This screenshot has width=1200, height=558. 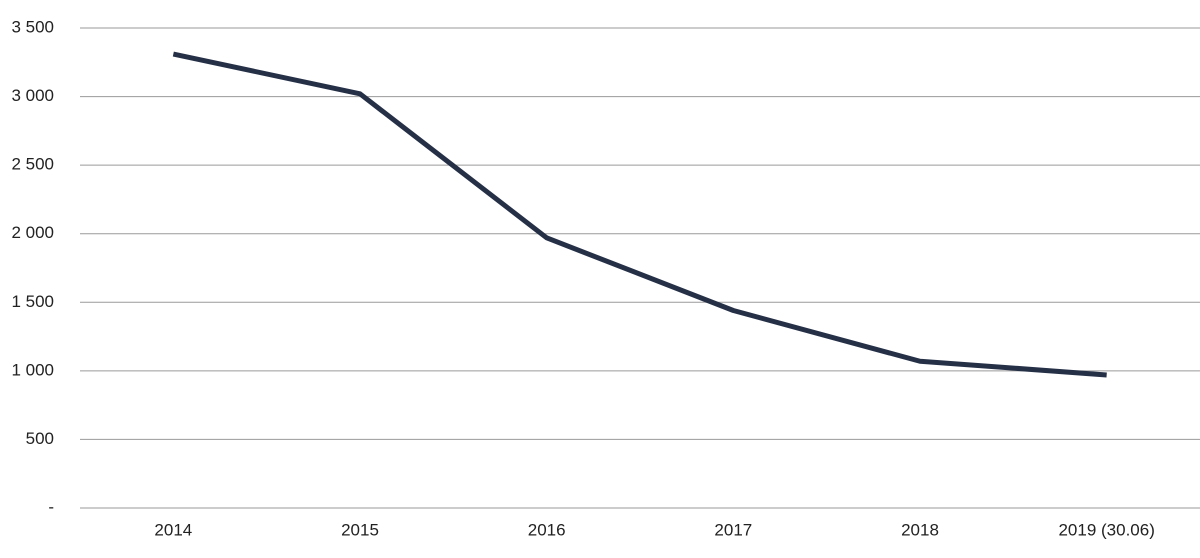 I want to click on y-tick-label: 2 000, so click(x=32, y=232).